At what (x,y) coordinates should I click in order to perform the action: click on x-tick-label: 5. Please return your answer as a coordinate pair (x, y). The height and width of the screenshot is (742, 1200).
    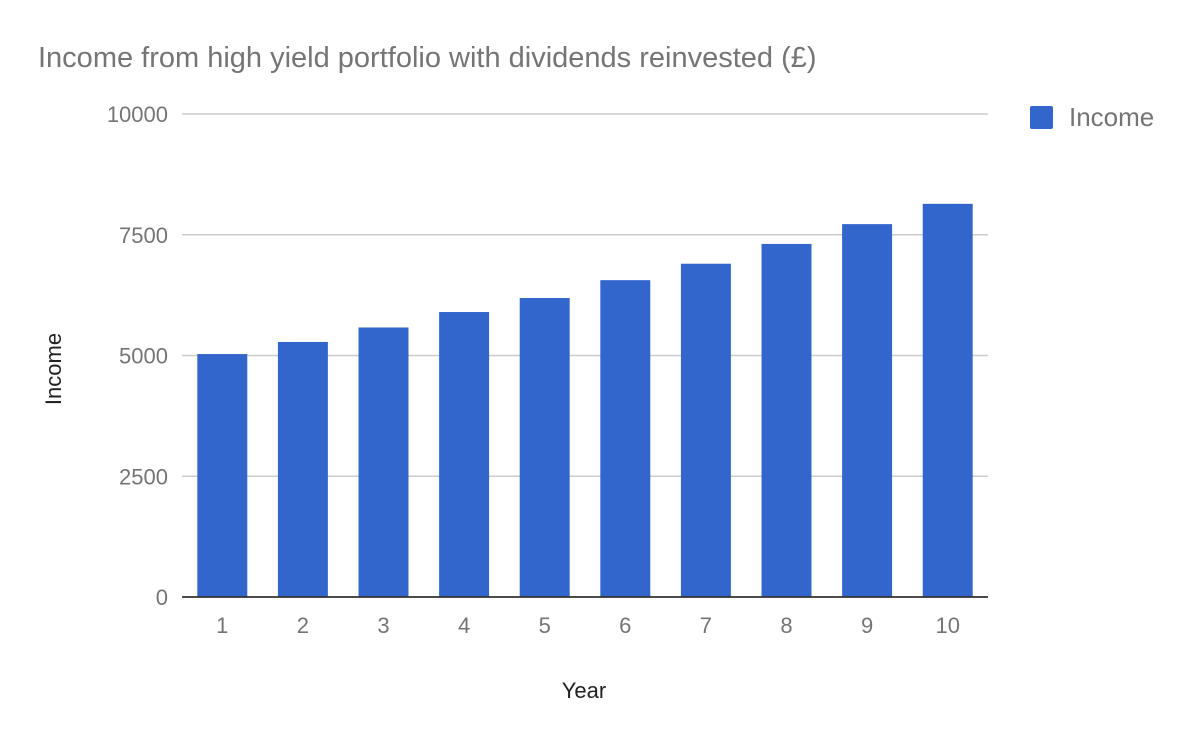
    Looking at the image, I should click on (545, 625).